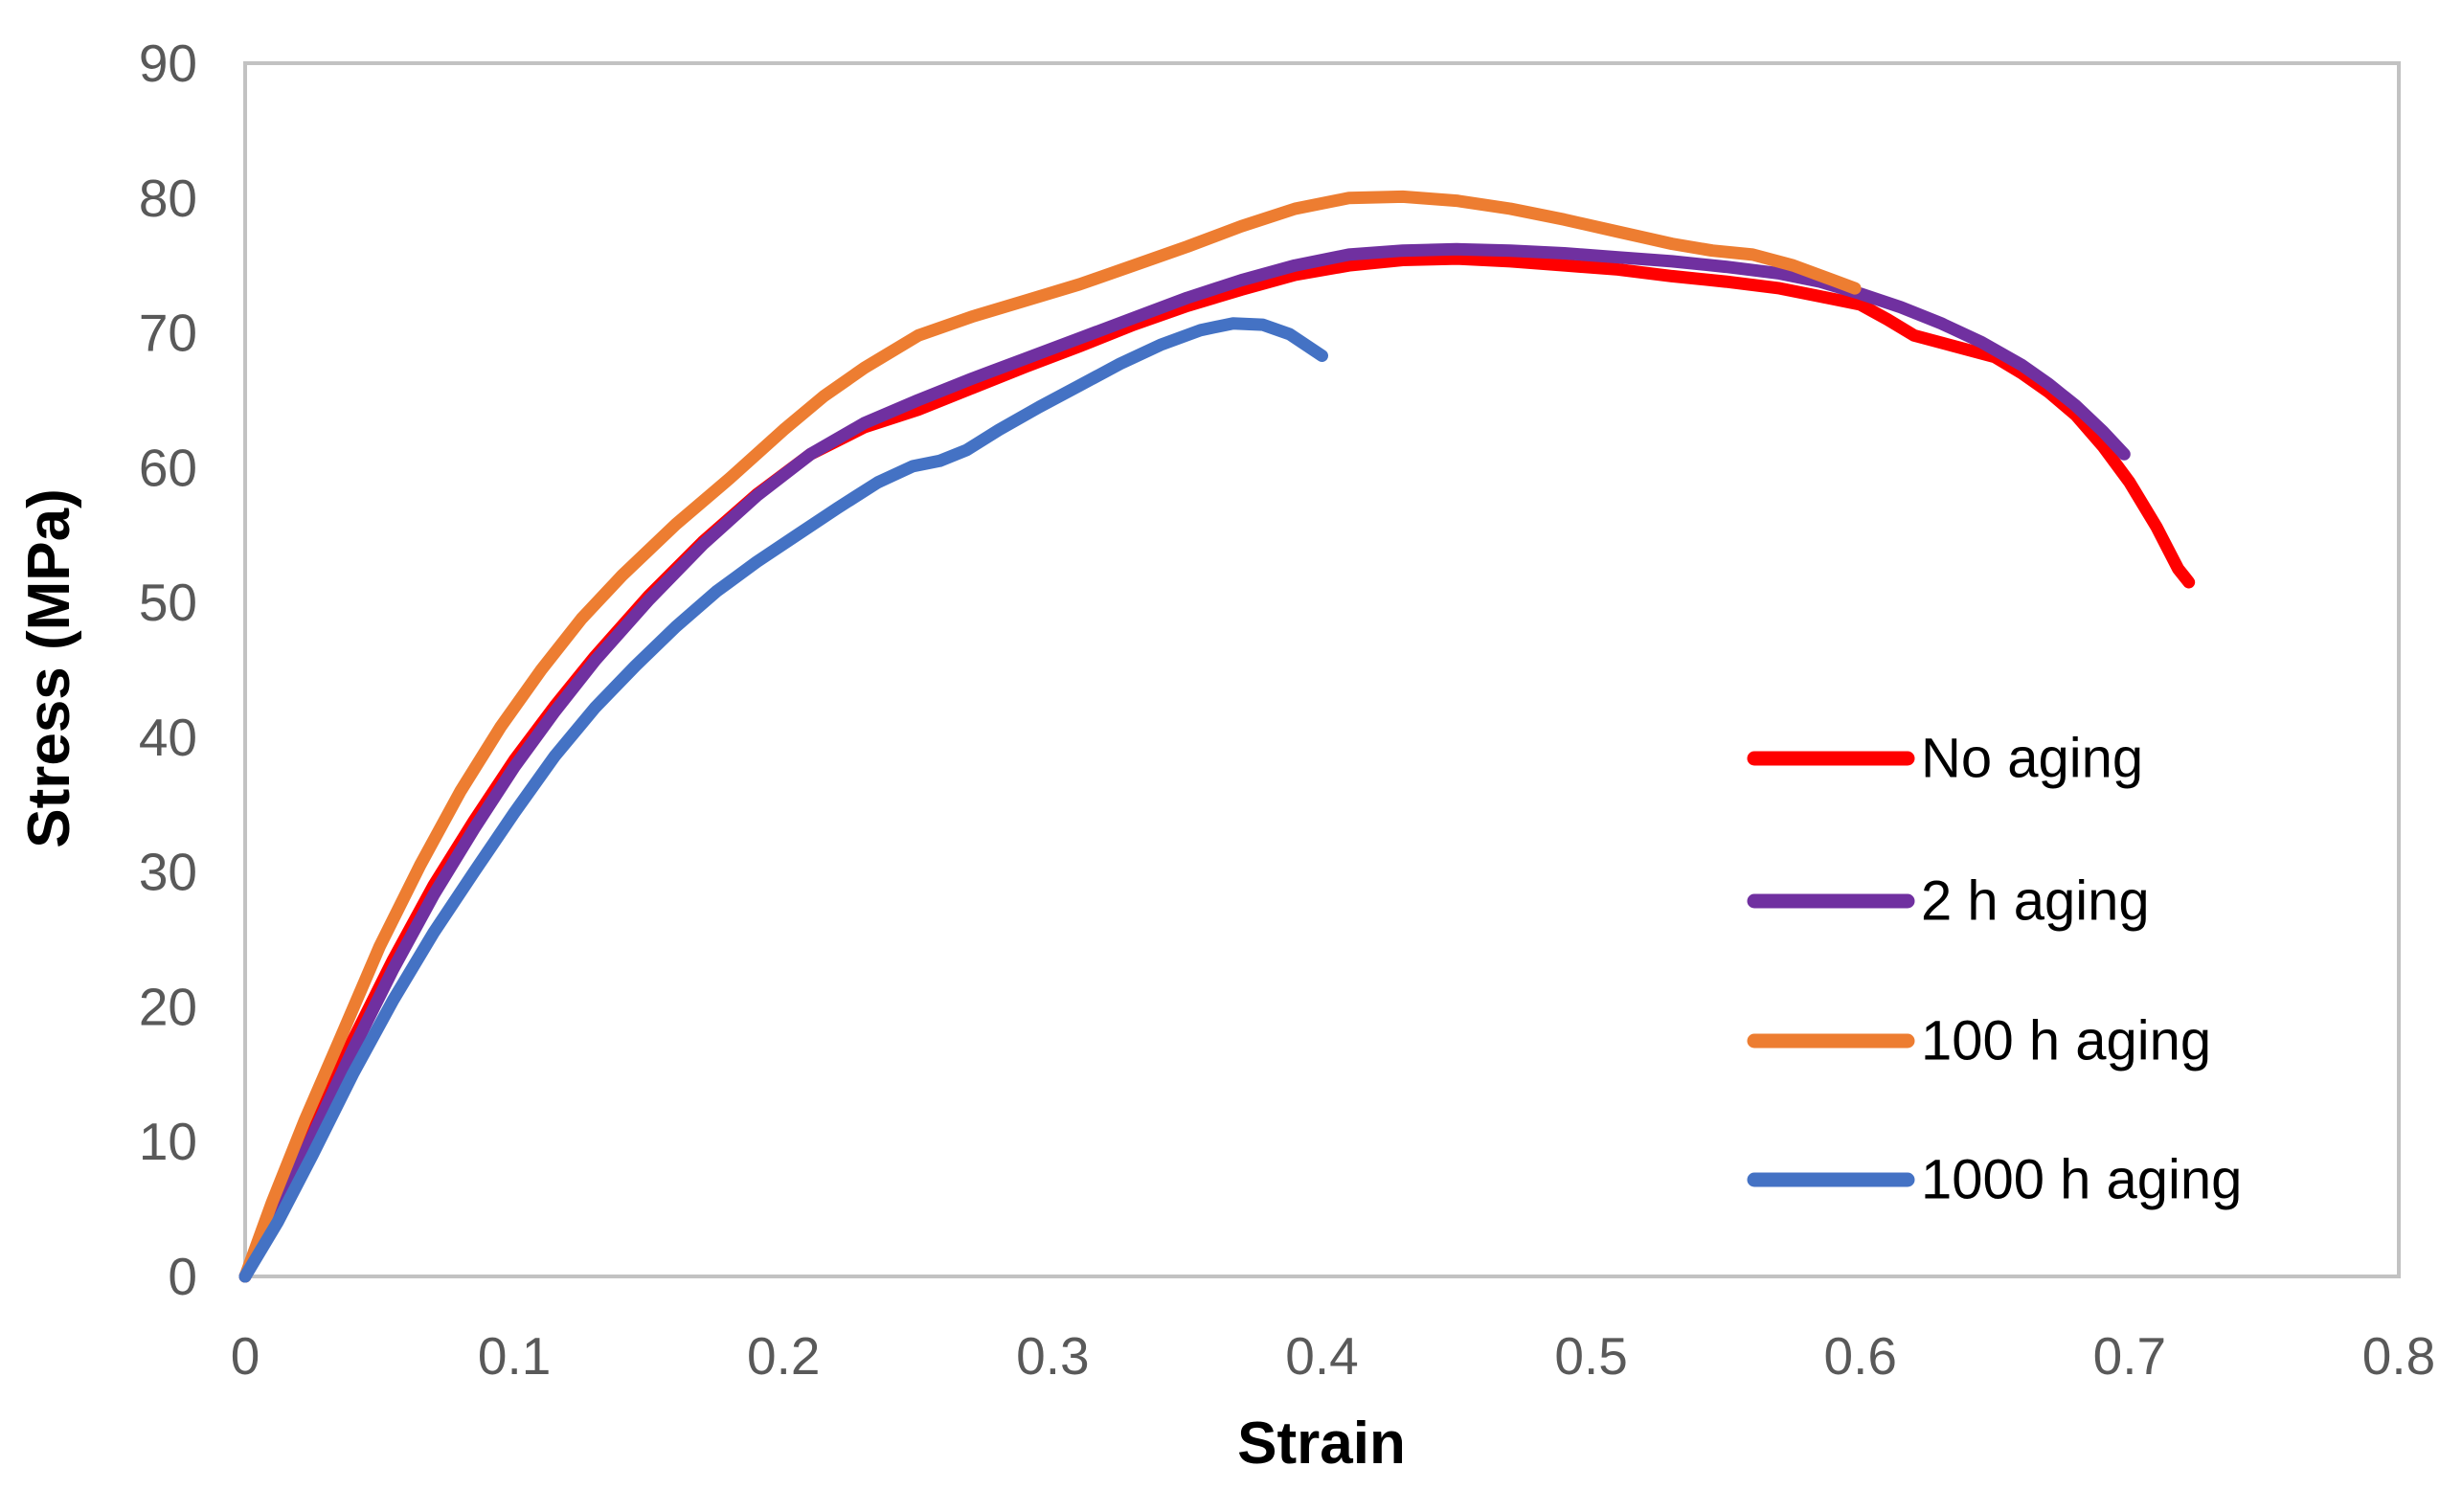 This screenshot has width=2462, height=1512. I want to click on legend: No aging 2 h aging 100 h aging 1000 h aging, so click(1995, 969).